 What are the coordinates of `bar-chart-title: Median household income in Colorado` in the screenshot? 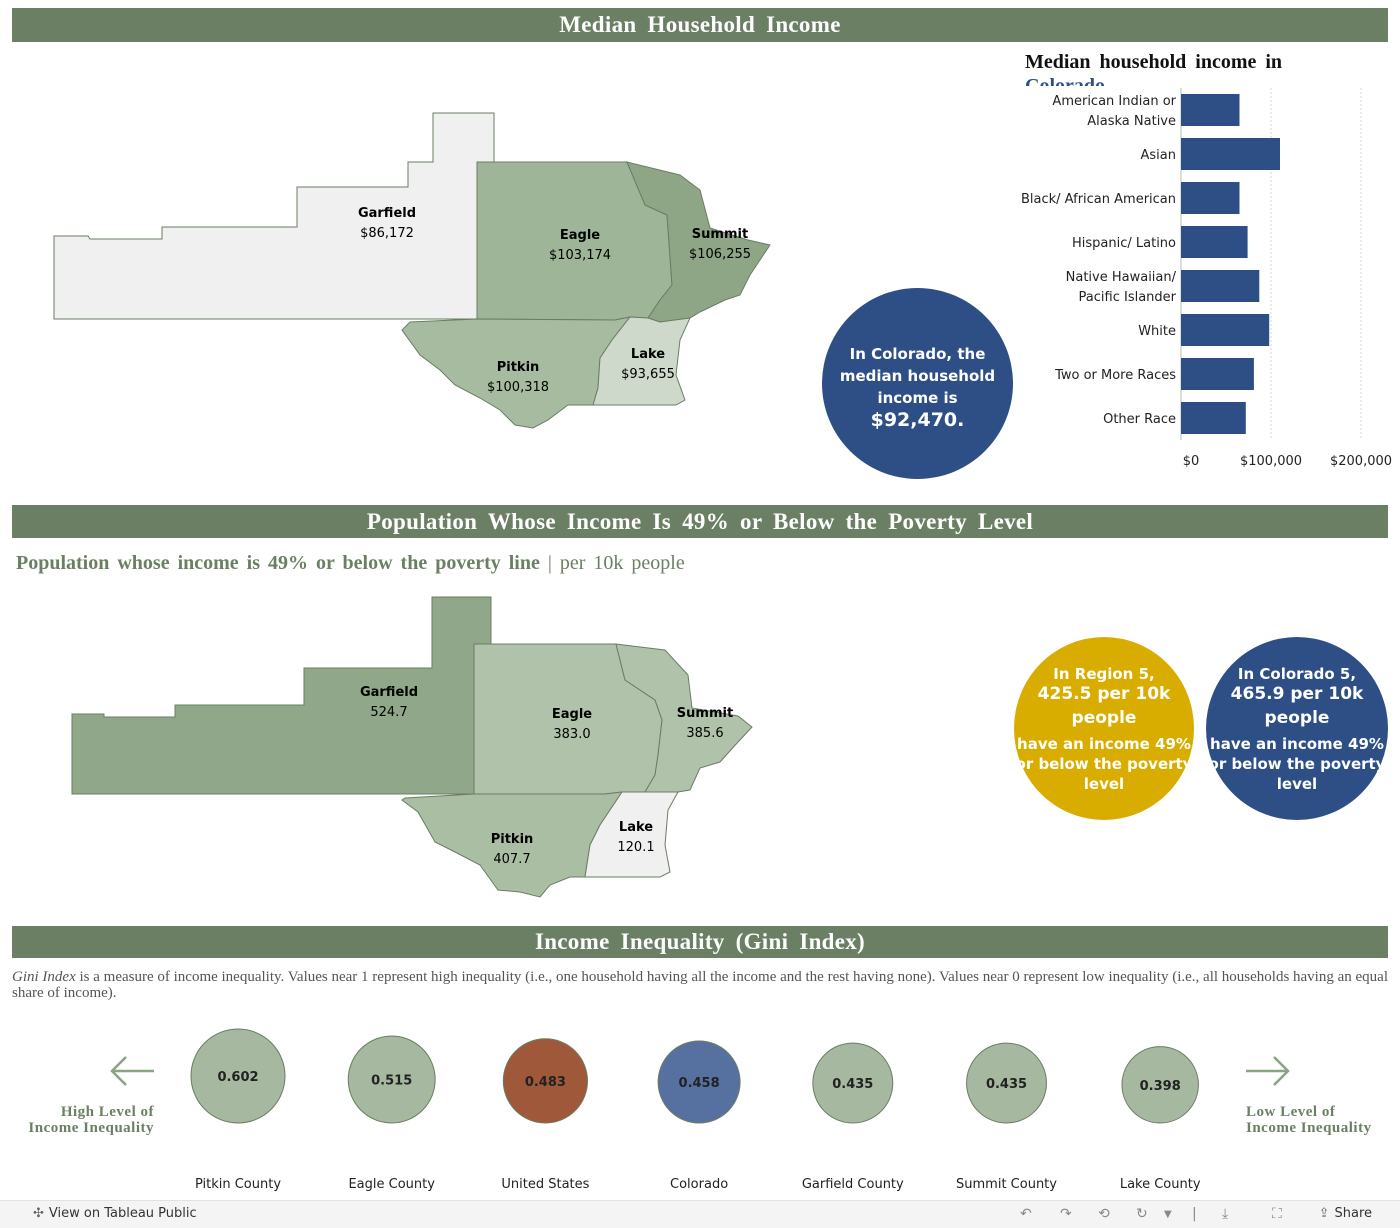 It's located at (1165, 68).